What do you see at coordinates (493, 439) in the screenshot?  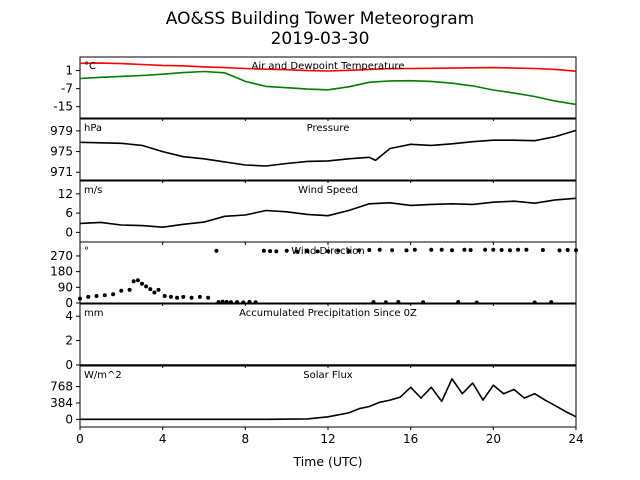 I see `x-tick-label: 20` at bounding box center [493, 439].